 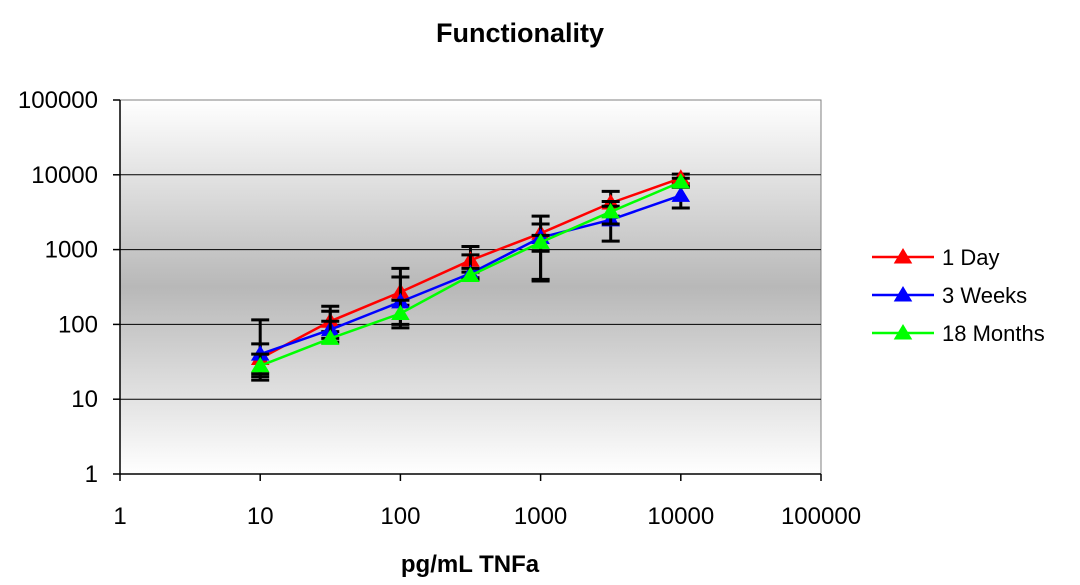 I want to click on y-tick-label: 100, so click(x=78, y=324).